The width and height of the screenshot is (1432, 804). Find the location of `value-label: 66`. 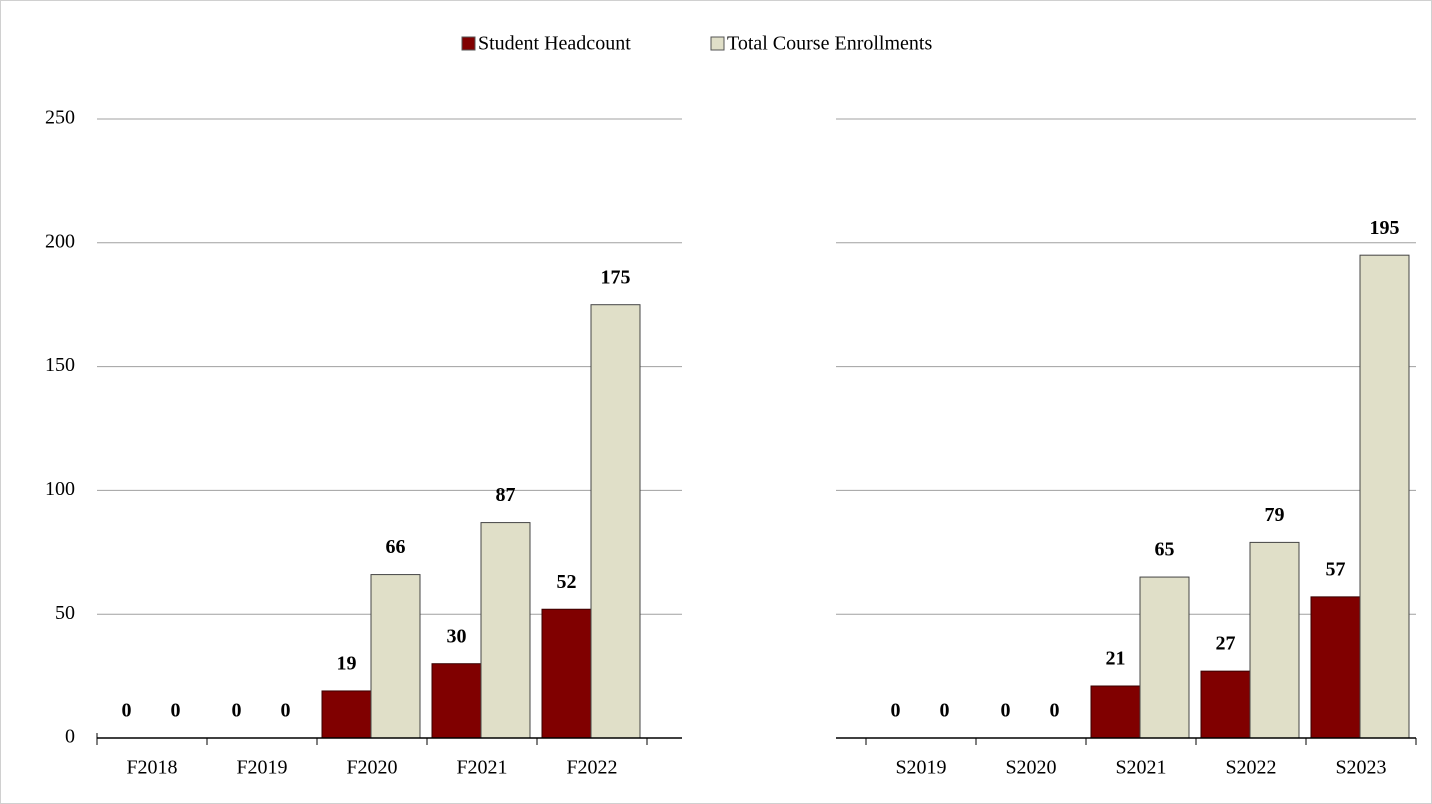

value-label: 66 is located at coordinates (396, 547).